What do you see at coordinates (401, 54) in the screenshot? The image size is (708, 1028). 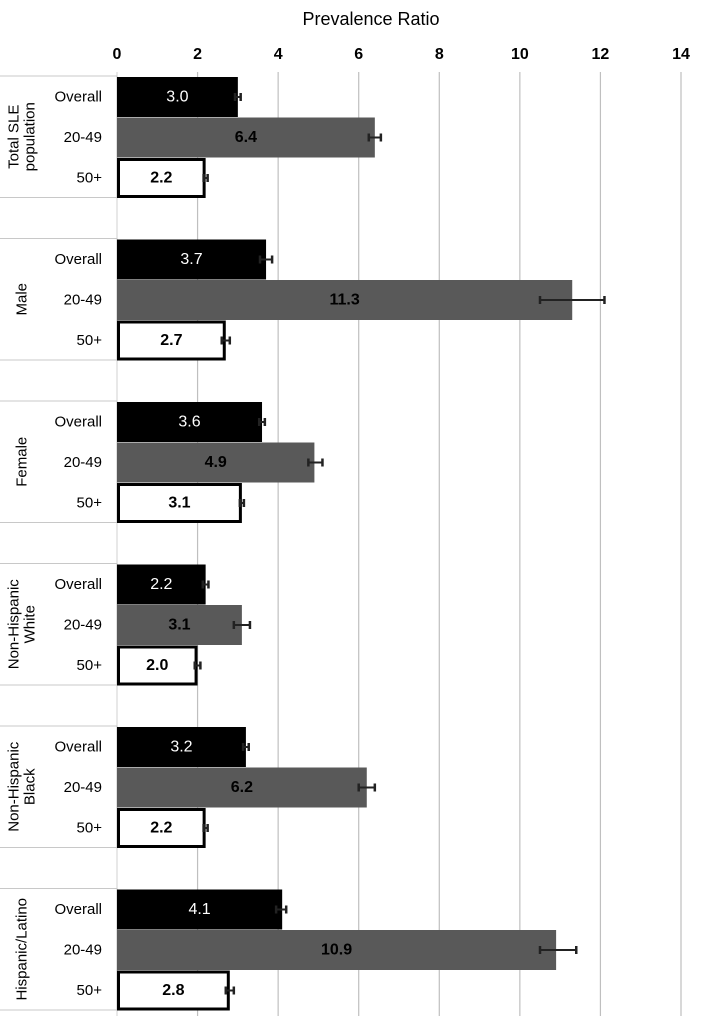 I see `x-axis-ticks: 0 2 4 6 8 10 12 14` at bounding box center [401, 54].